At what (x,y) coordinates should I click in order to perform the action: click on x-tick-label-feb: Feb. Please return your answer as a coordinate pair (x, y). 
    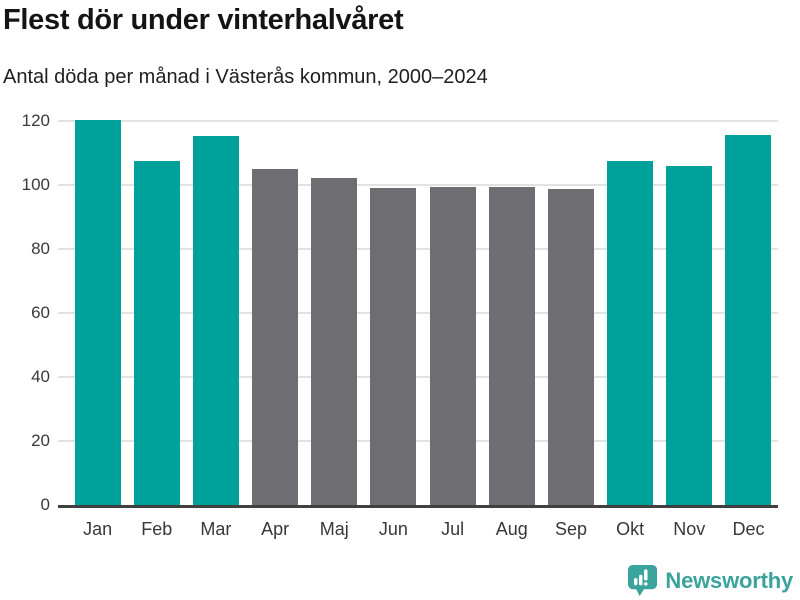
    Looking at the image, I should click on (157, 529).